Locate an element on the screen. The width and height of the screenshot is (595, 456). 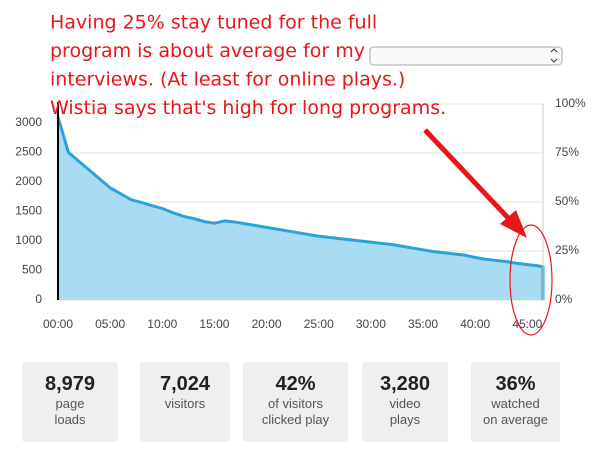
x-tick-label: 20:00 is located at coordinates (267, 324).